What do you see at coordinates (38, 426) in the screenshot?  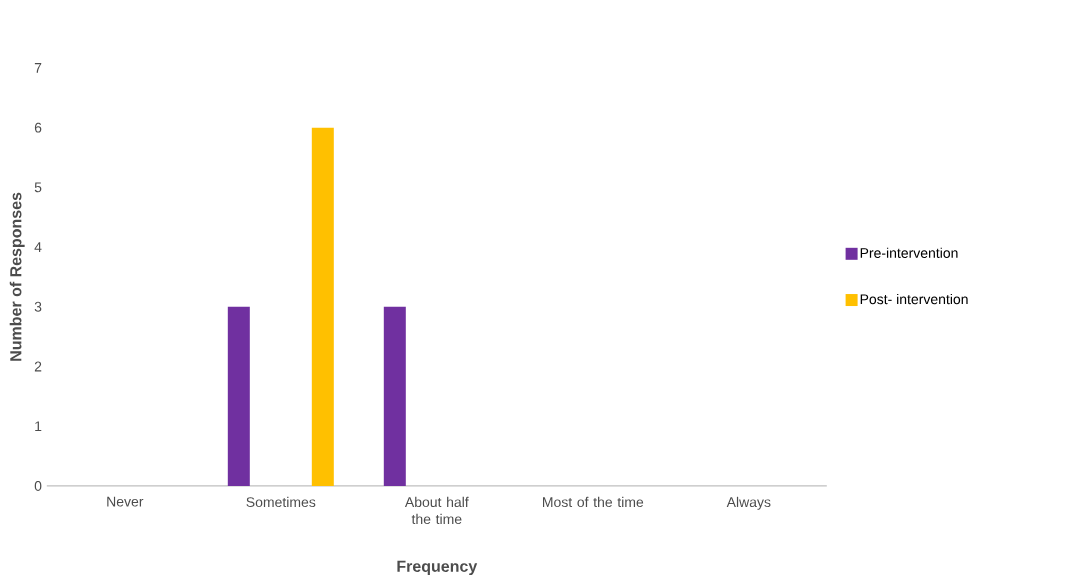 I see `y-tick-label: 1` at bounding box center [38, 426].